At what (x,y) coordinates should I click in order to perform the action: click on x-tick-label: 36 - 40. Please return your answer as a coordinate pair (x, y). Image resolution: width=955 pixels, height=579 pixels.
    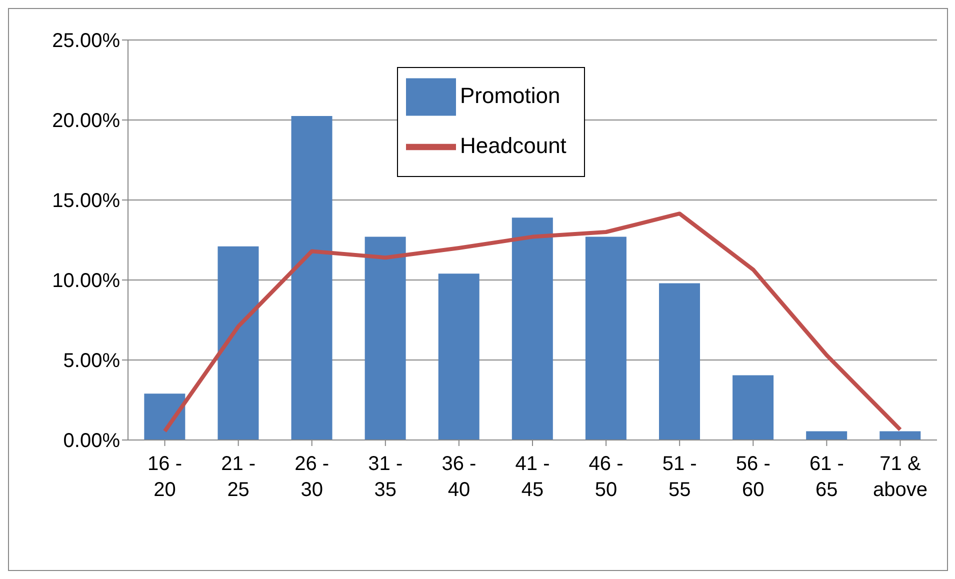
    Looking at the image, I should click on (459, 477).